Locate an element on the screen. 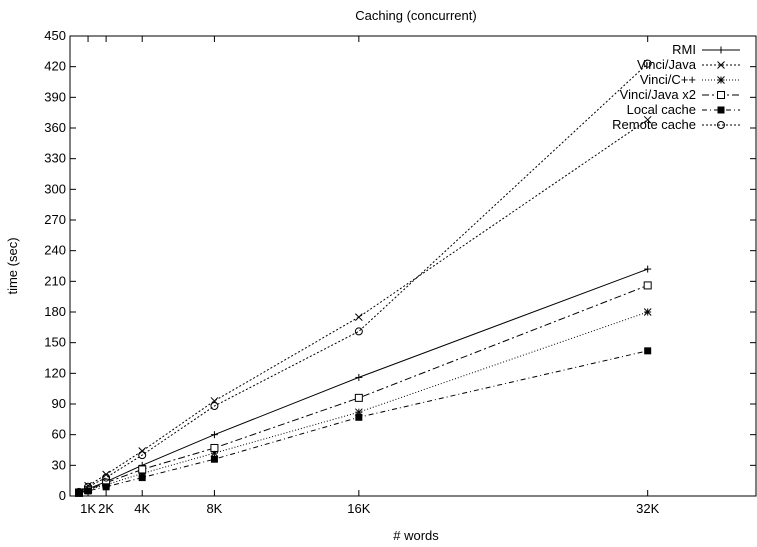 Image resolution: width=757 pixels, height=547 pixels. x-tick-label: 2K is located at coordinates (106, 508).